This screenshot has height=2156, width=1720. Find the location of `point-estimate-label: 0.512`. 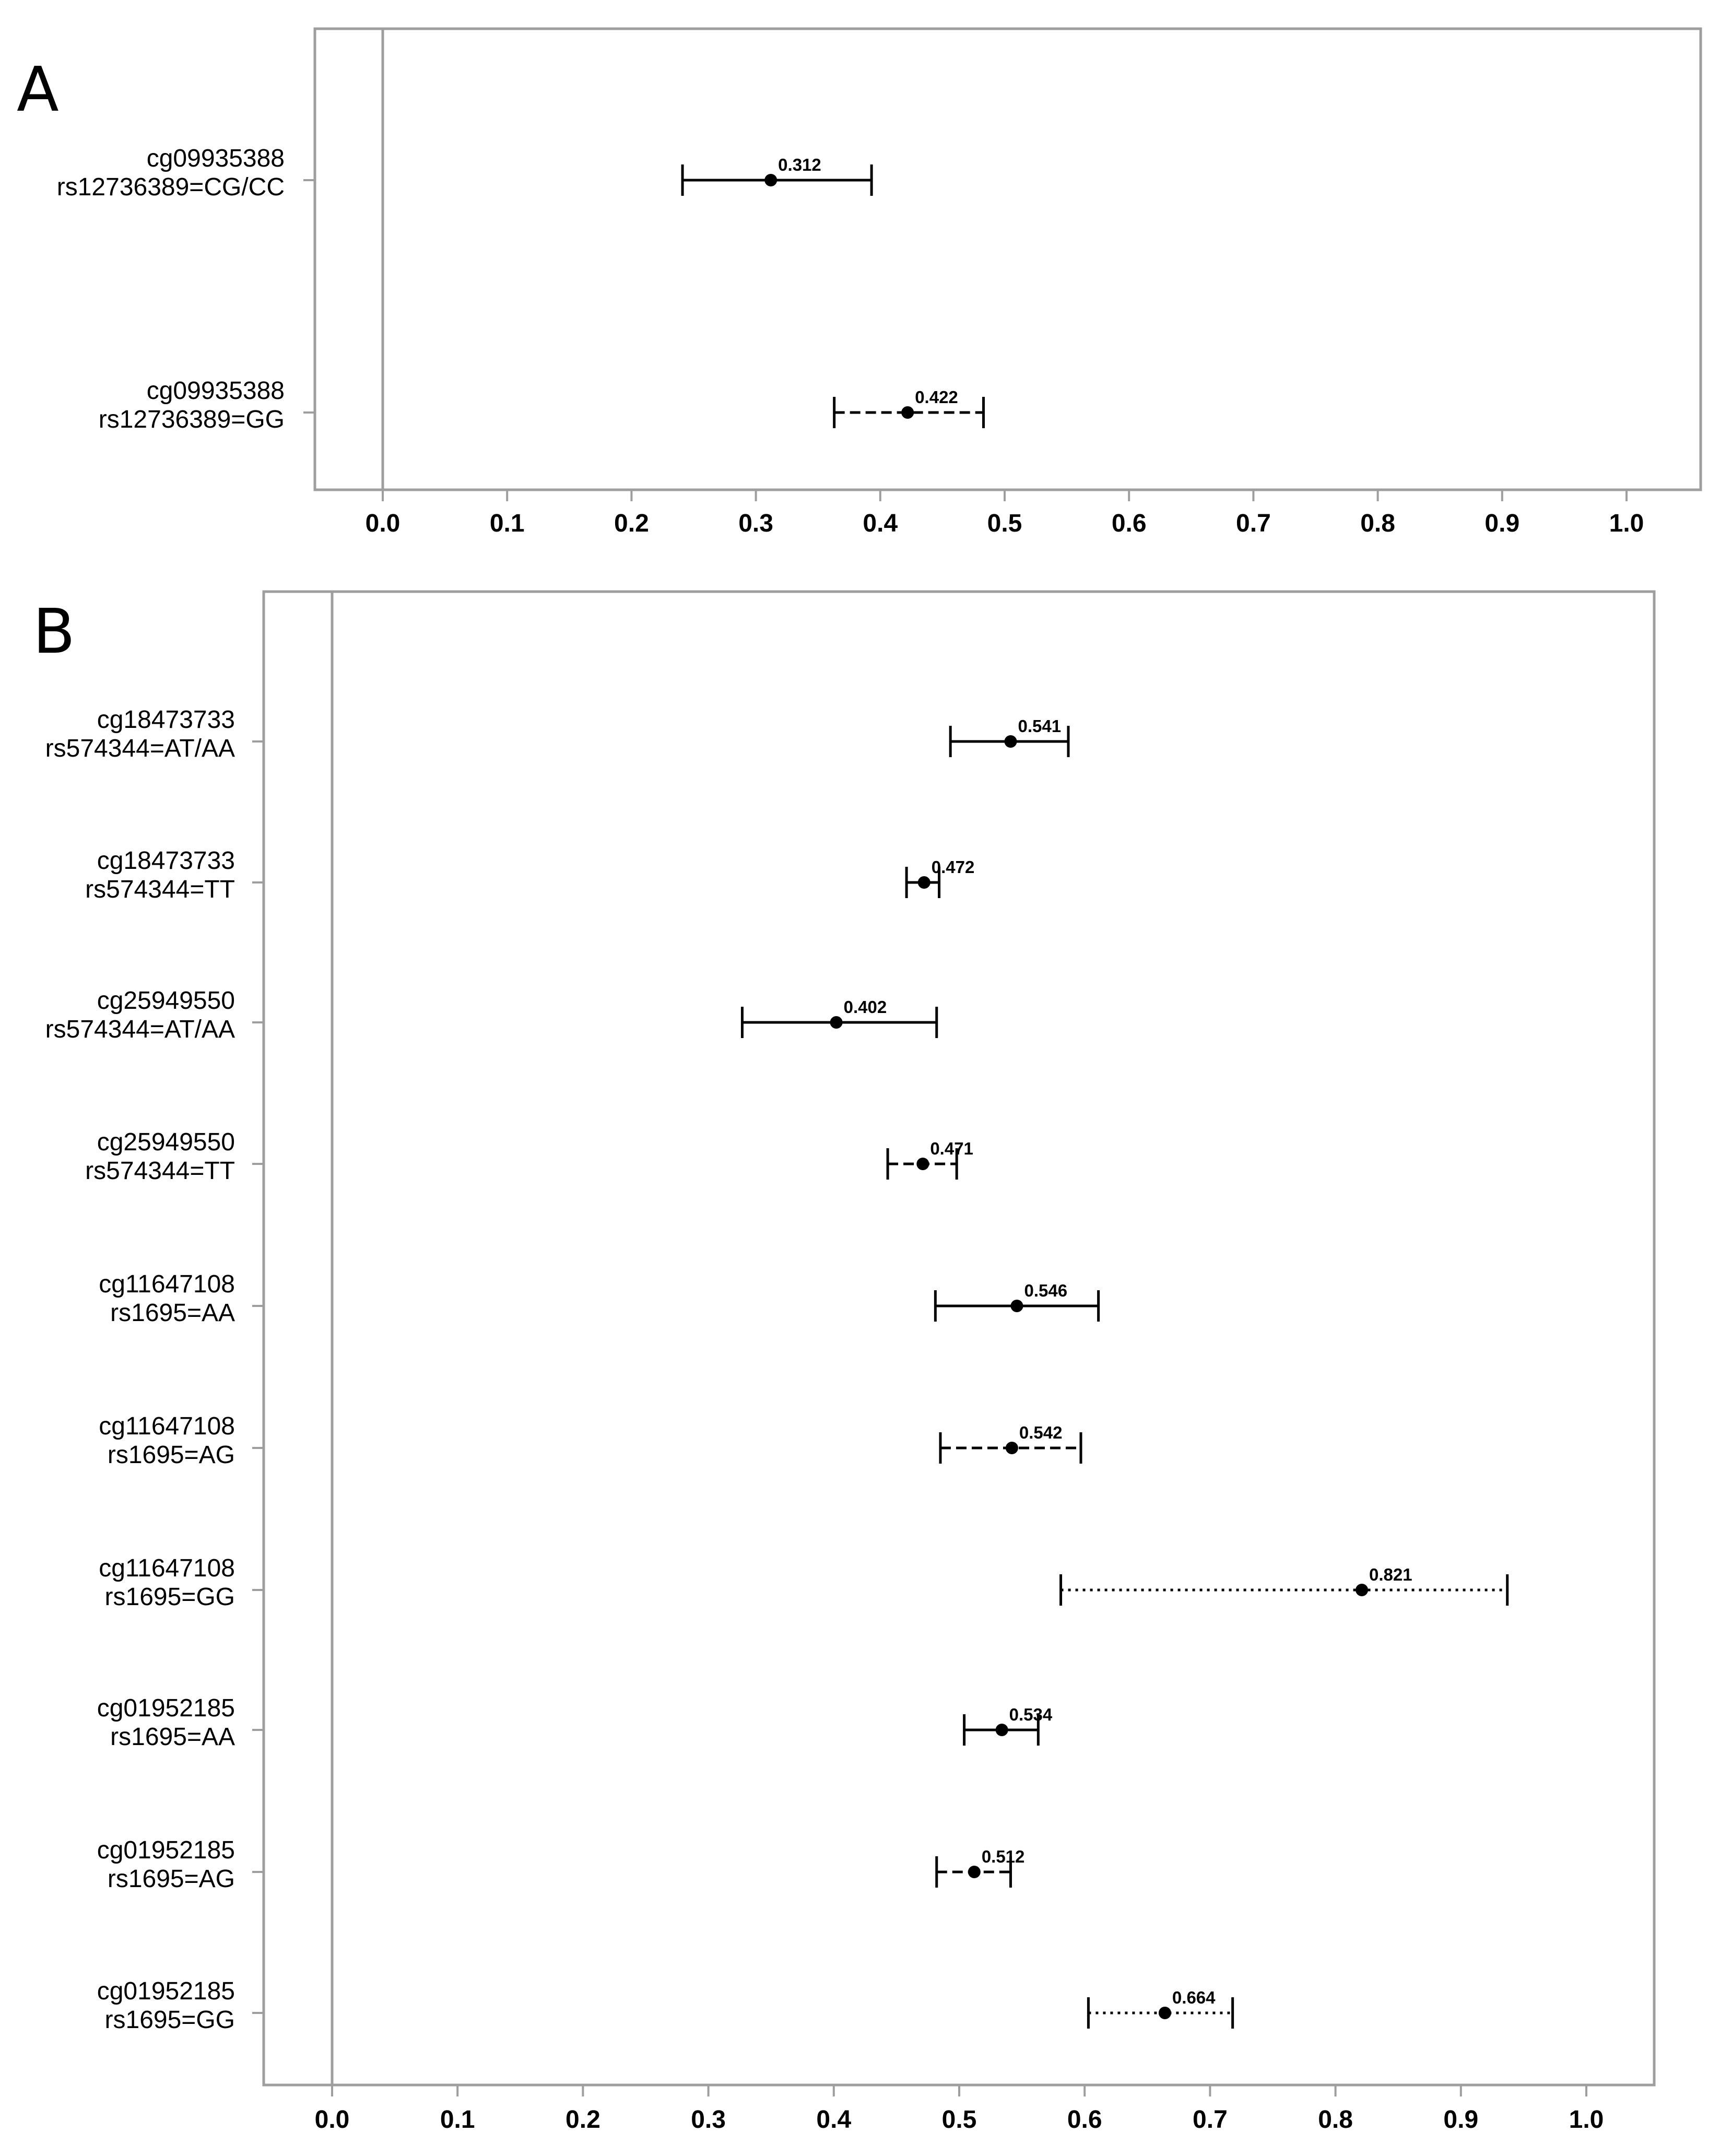

point-estimate-label: 0.512 is located at coordinates (1003, 1857).